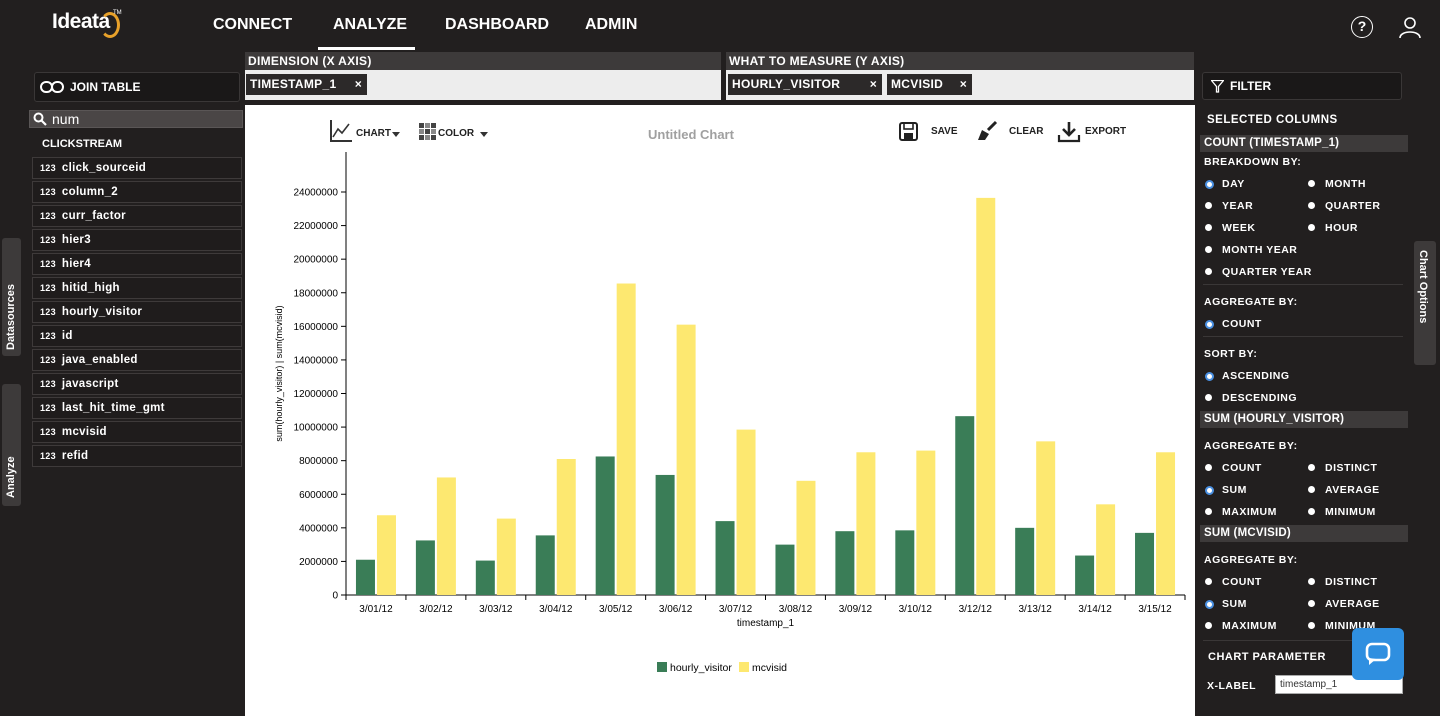 The height and width of the screenshot is (716, 1440). I want to click on measure-header: WHAT TO MEASURE (Y AXIS), so click(960, 61).